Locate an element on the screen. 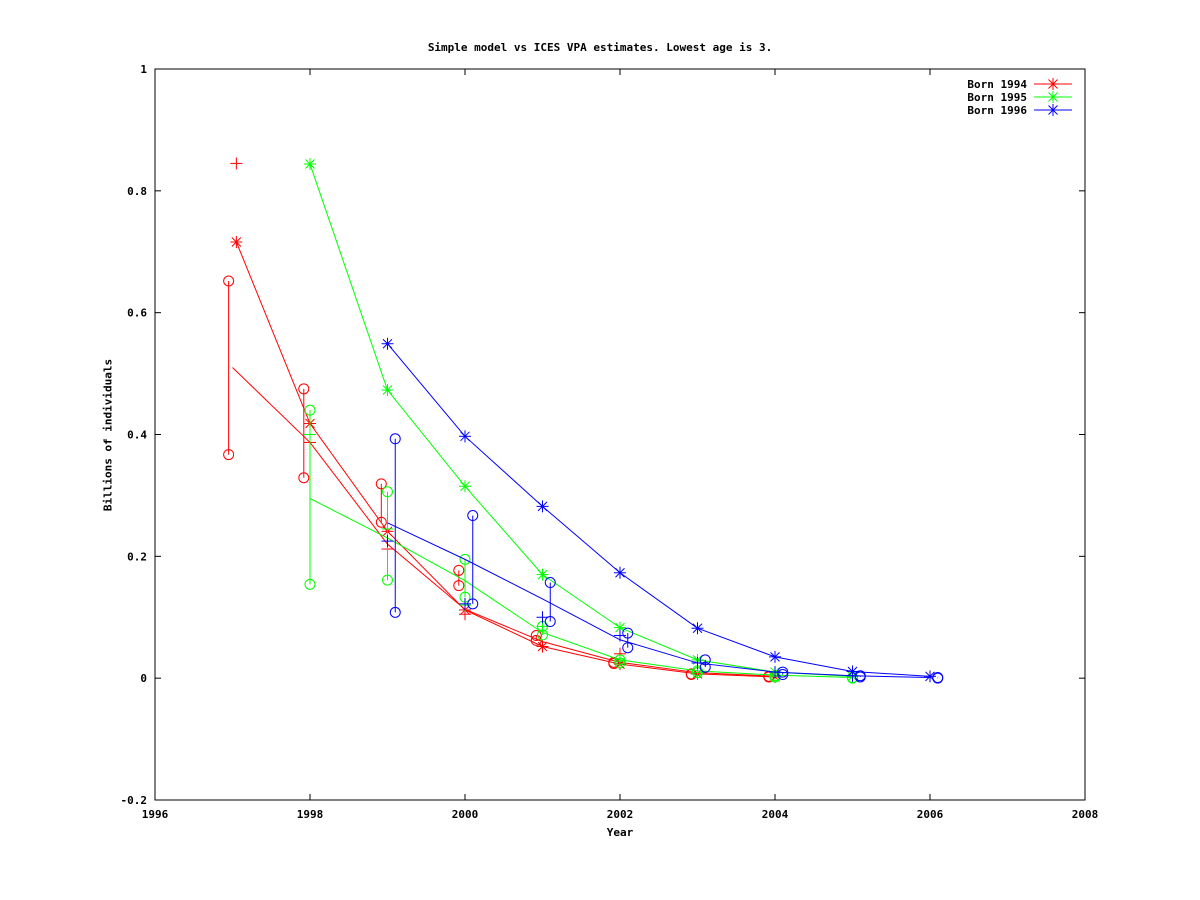  y-tick-label: 0 is located at coordinates (143, 678).